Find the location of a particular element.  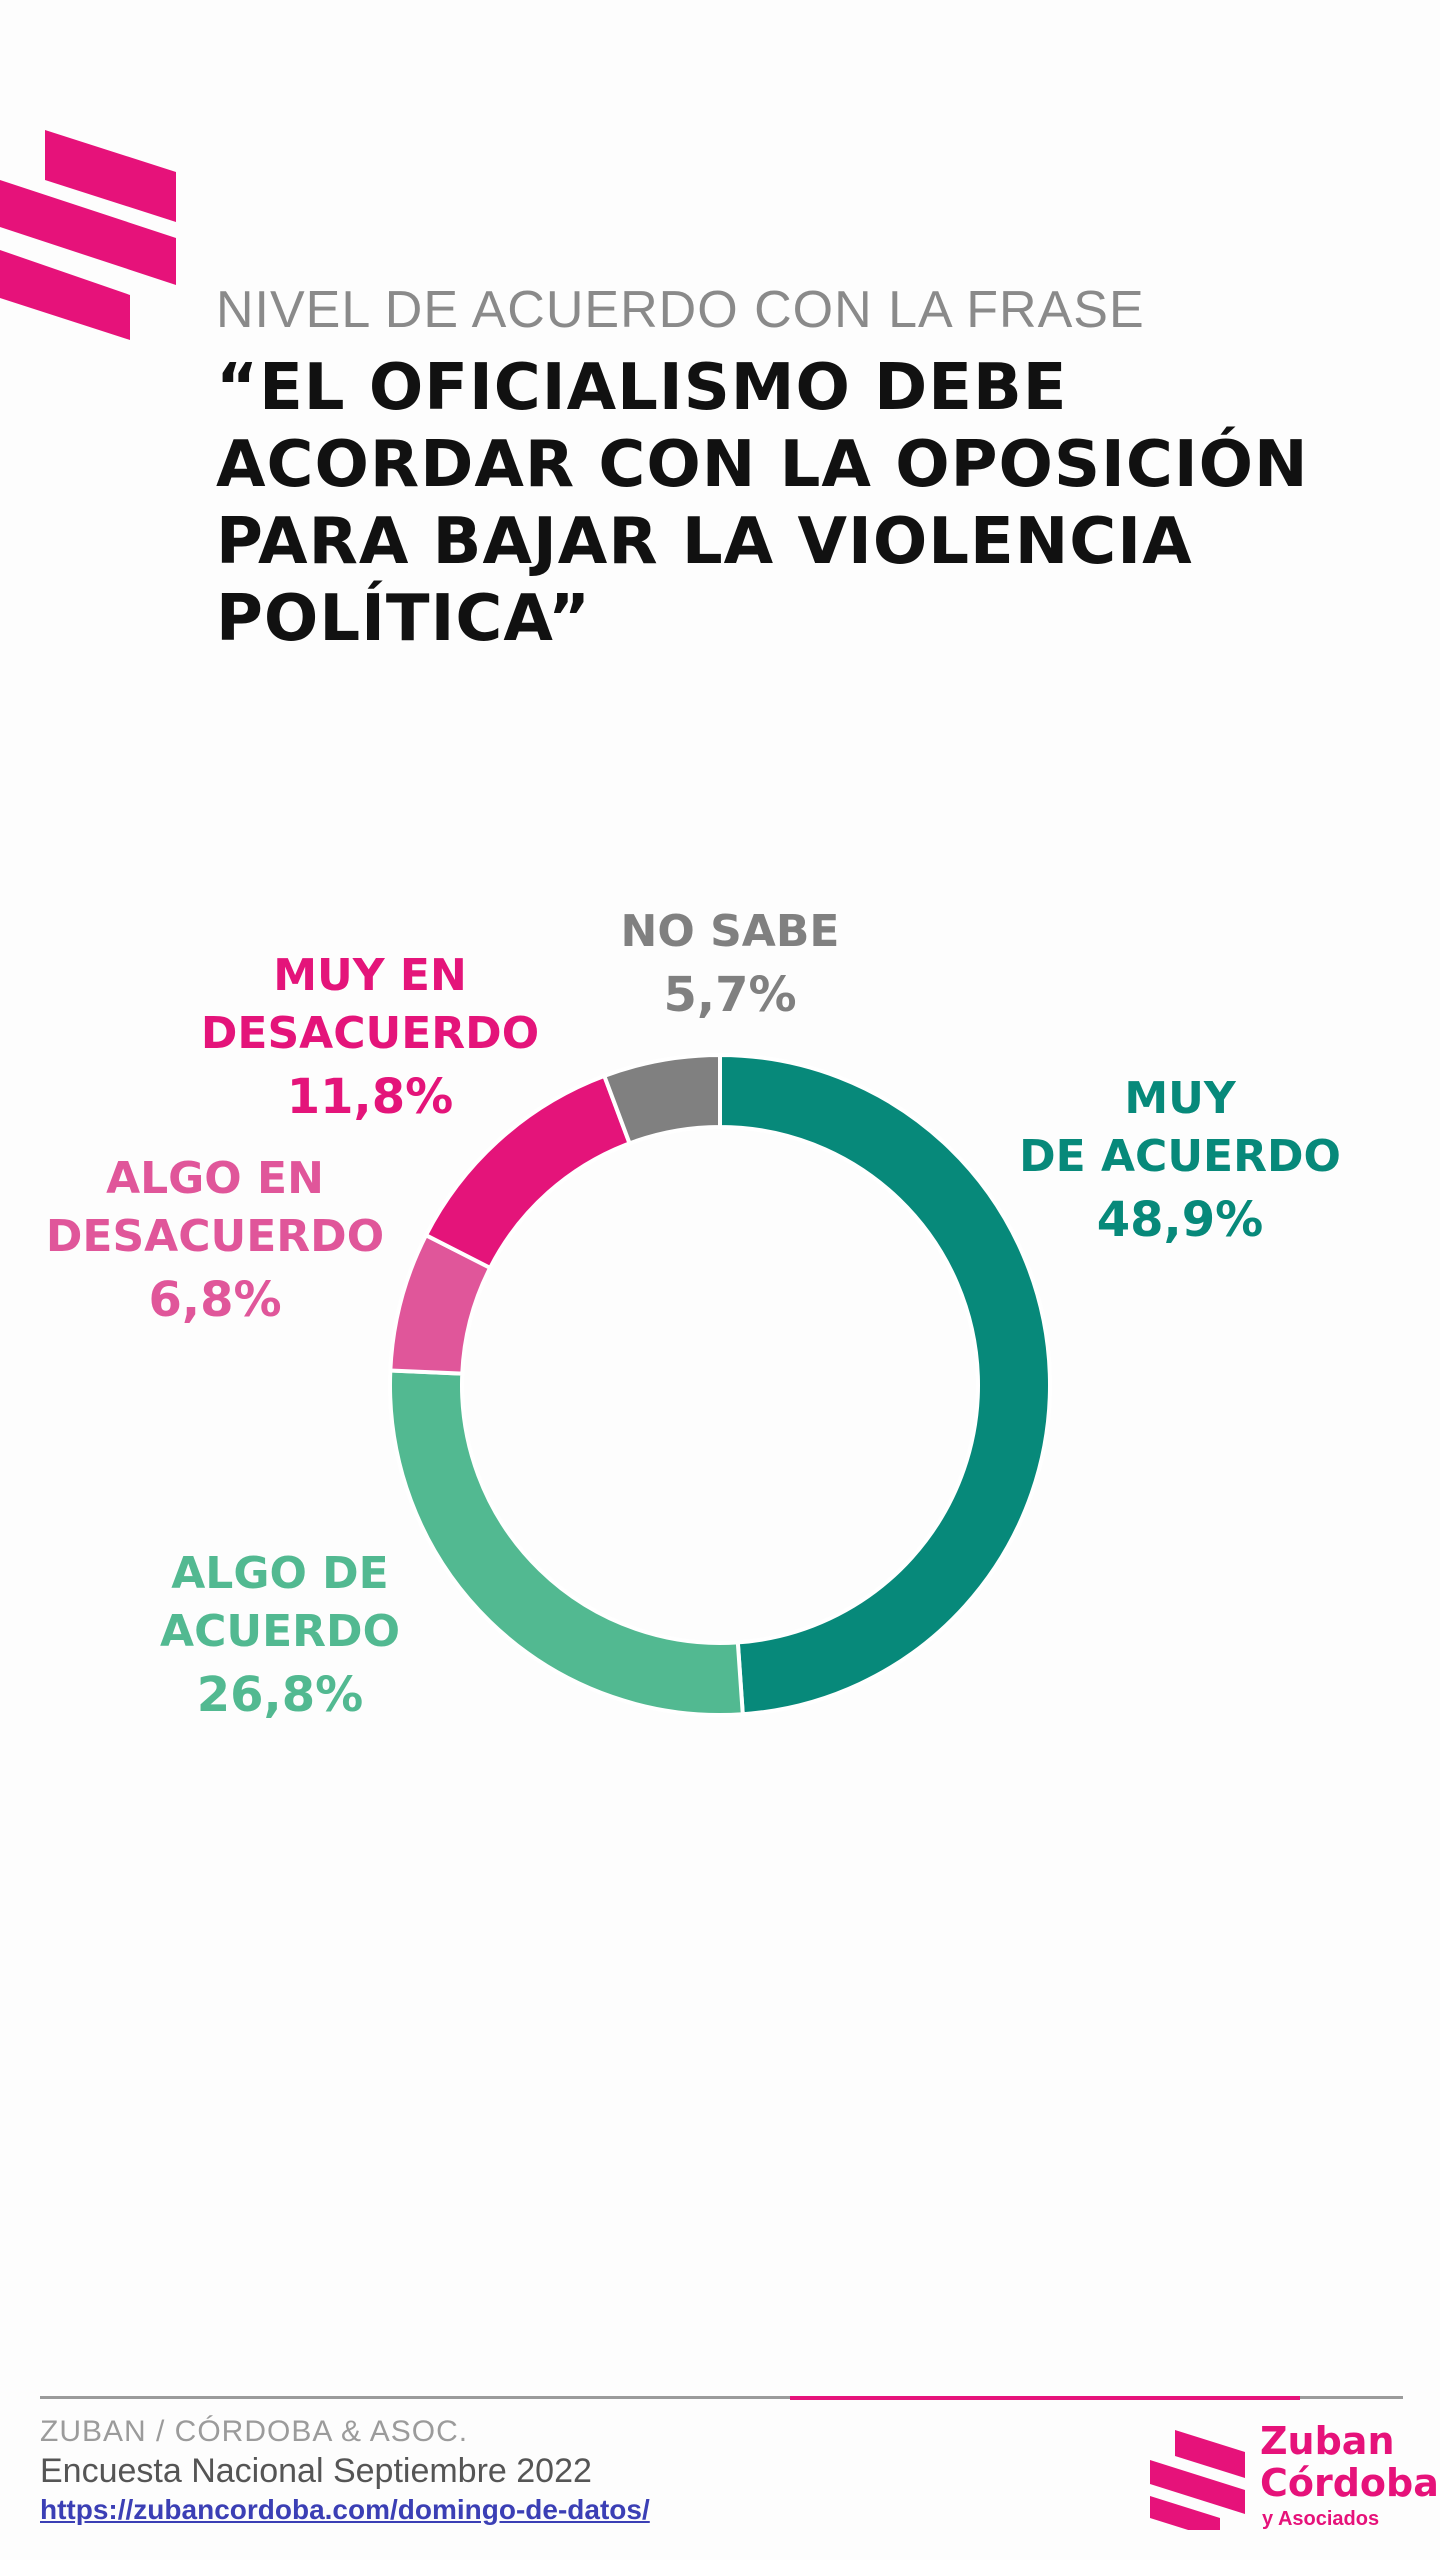

brand-stripes-logo is located at coordinates (88, 235).